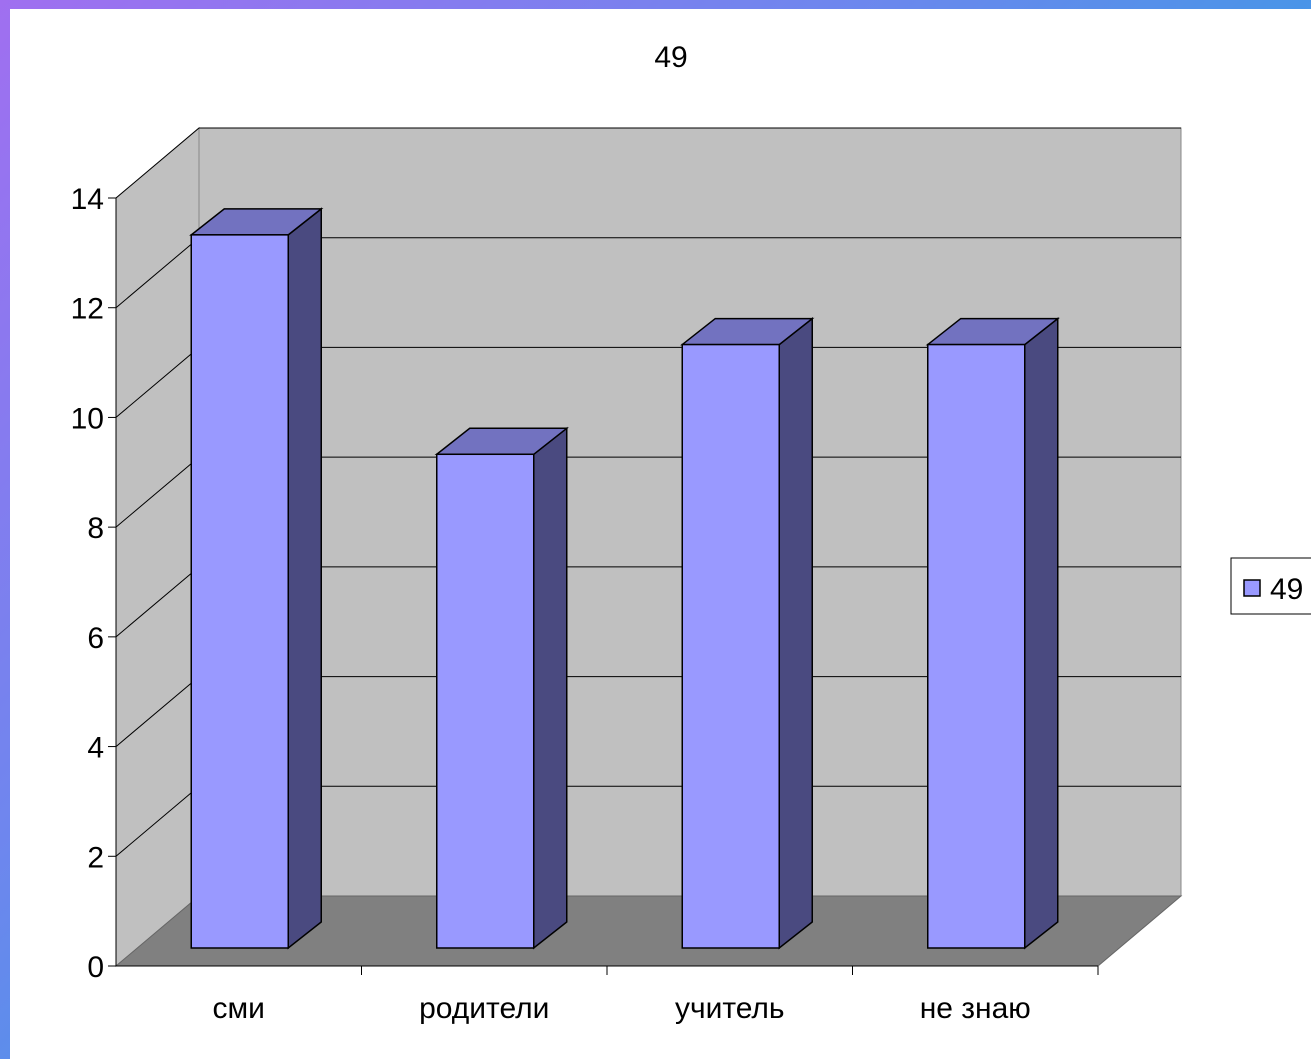 The height and width of the screenshot is (1059, 1311). I want to click on y-tick-label: 10, so click(87, 418).